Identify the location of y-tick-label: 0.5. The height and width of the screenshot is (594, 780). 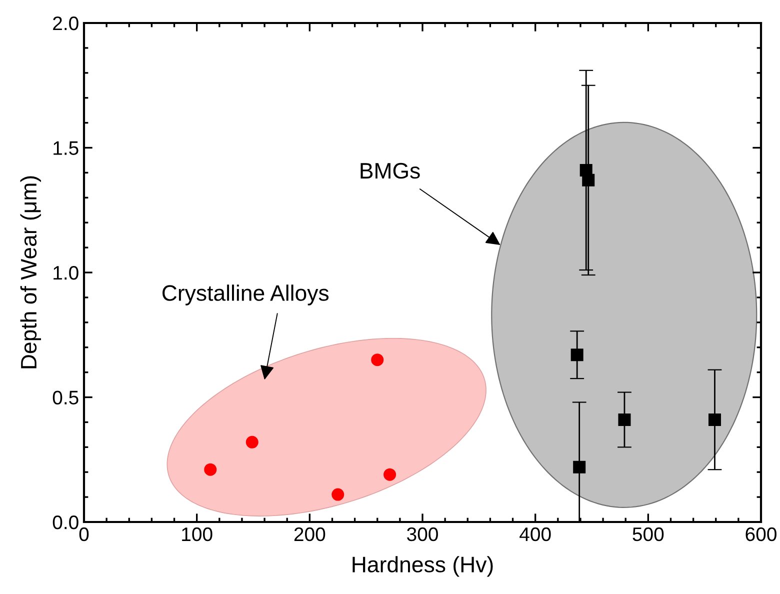
(65, 397).